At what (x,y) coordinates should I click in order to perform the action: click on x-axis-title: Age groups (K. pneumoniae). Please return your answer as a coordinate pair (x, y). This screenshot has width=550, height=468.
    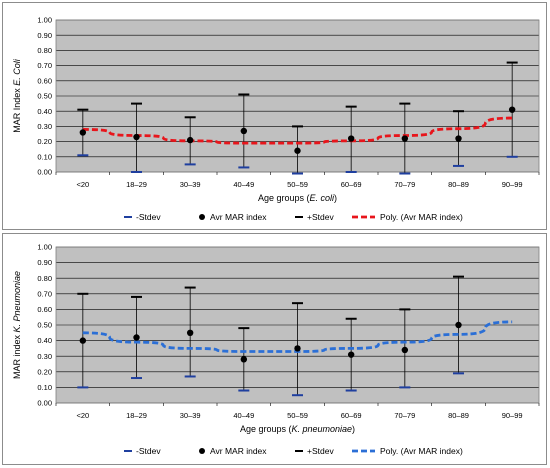
    Looking at the image, I should click on (297, 429).